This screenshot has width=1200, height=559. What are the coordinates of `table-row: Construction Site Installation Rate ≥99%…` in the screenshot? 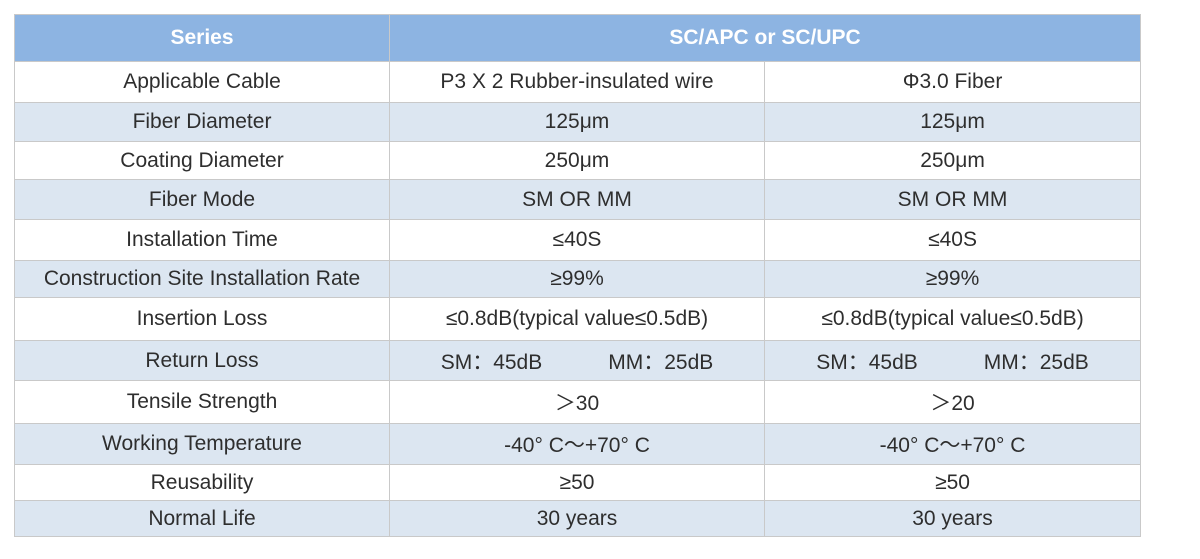 It's located at (578, 279).